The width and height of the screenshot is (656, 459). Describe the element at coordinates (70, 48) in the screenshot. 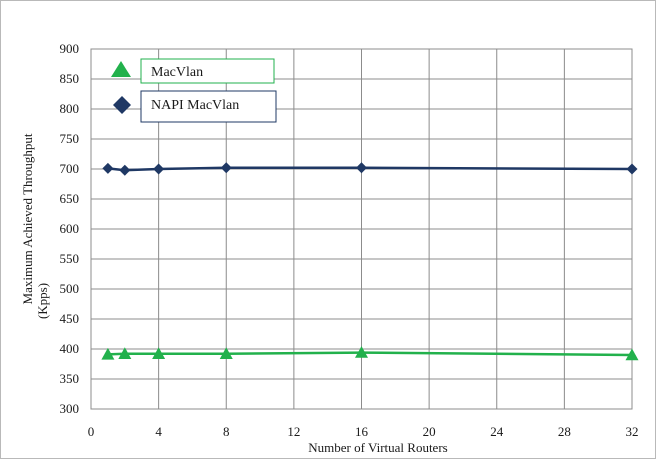

I see `y-tick-label: 900` at that location.